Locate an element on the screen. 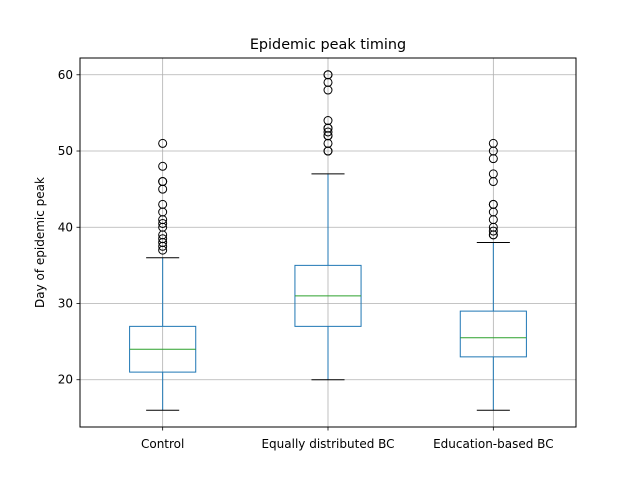 Image resolution: width=640 pixels, height=480 pixels. x-tick-label: Equally distributed BC is located at coordinates (327, 444).